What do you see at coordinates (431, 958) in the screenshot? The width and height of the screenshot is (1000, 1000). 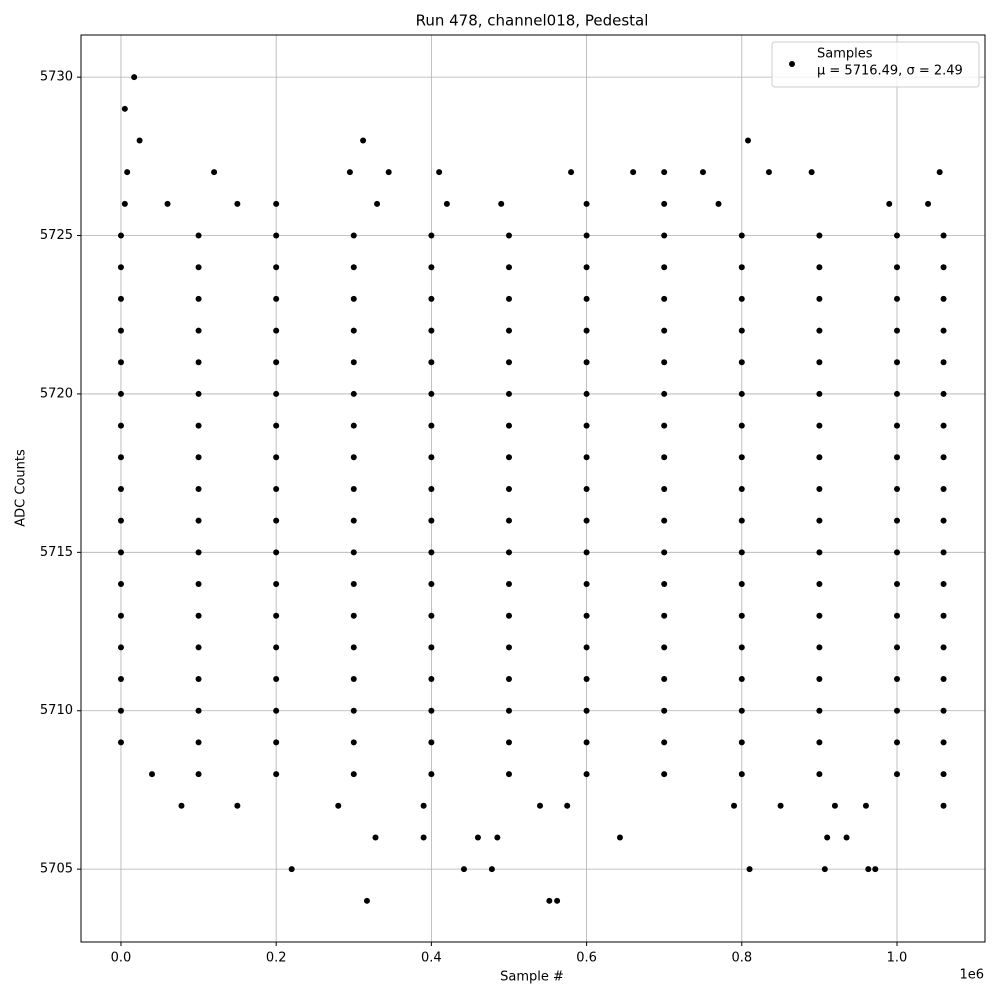 I see `x-tick-label: 0.4` at bounding box center [431, 958].